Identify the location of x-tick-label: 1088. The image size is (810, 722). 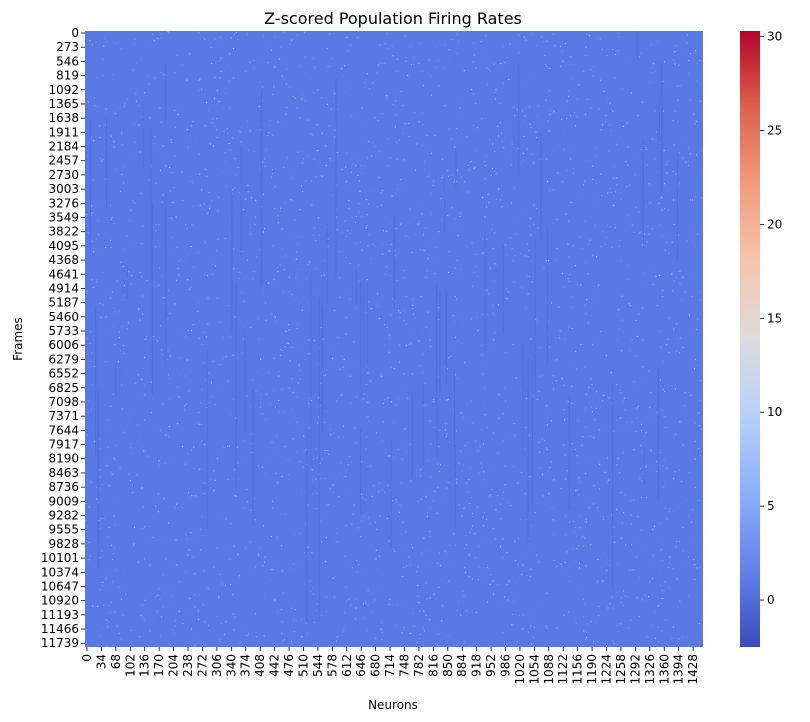
(549, 669).